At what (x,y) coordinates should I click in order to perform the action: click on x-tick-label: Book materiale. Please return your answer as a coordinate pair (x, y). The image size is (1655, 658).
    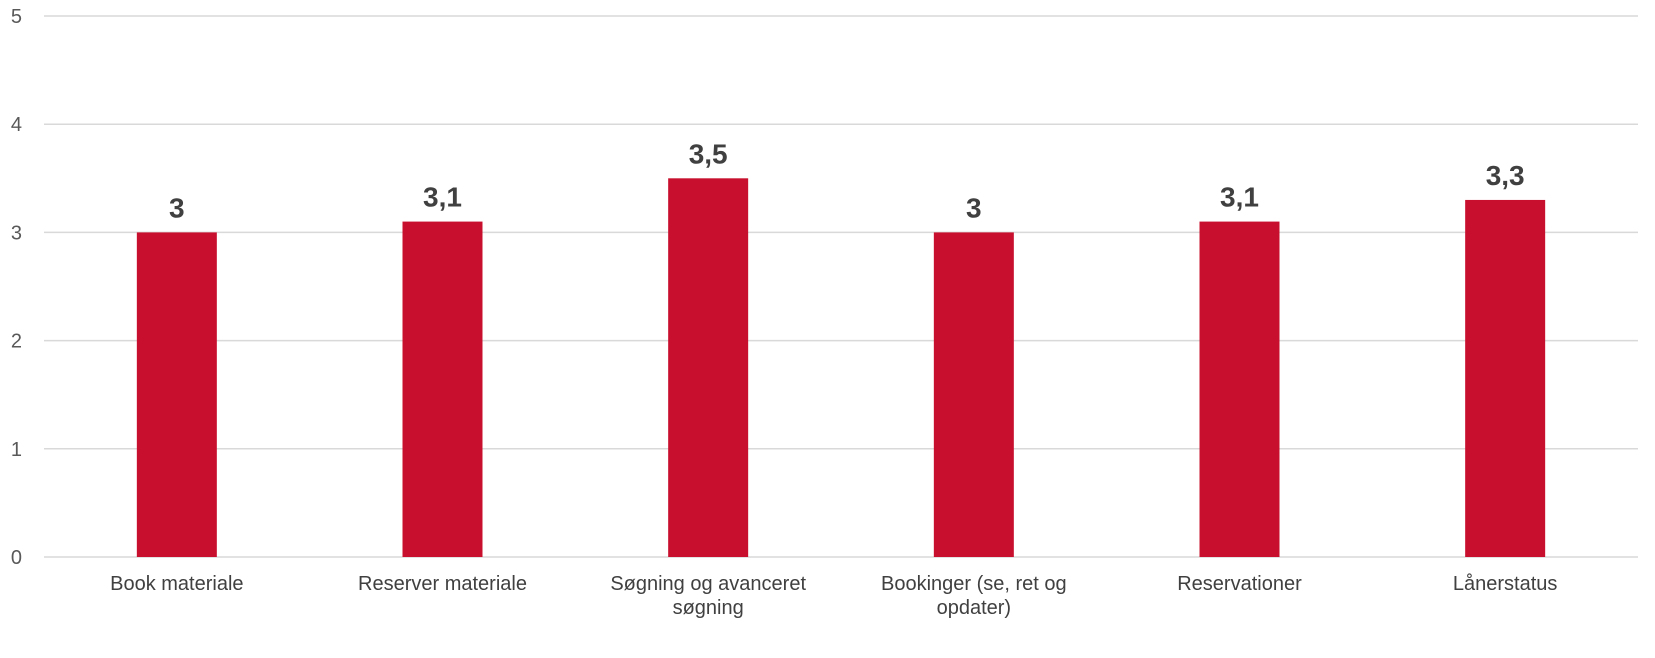
    Looking at the image, I should click on (176, 584).